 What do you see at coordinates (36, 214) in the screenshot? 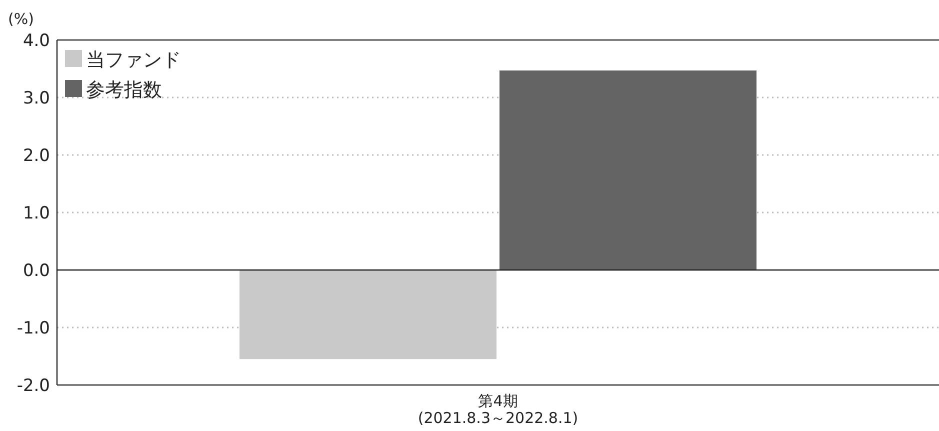
I see `y-tick-label: 1.0` at bounding box center [36, 214].